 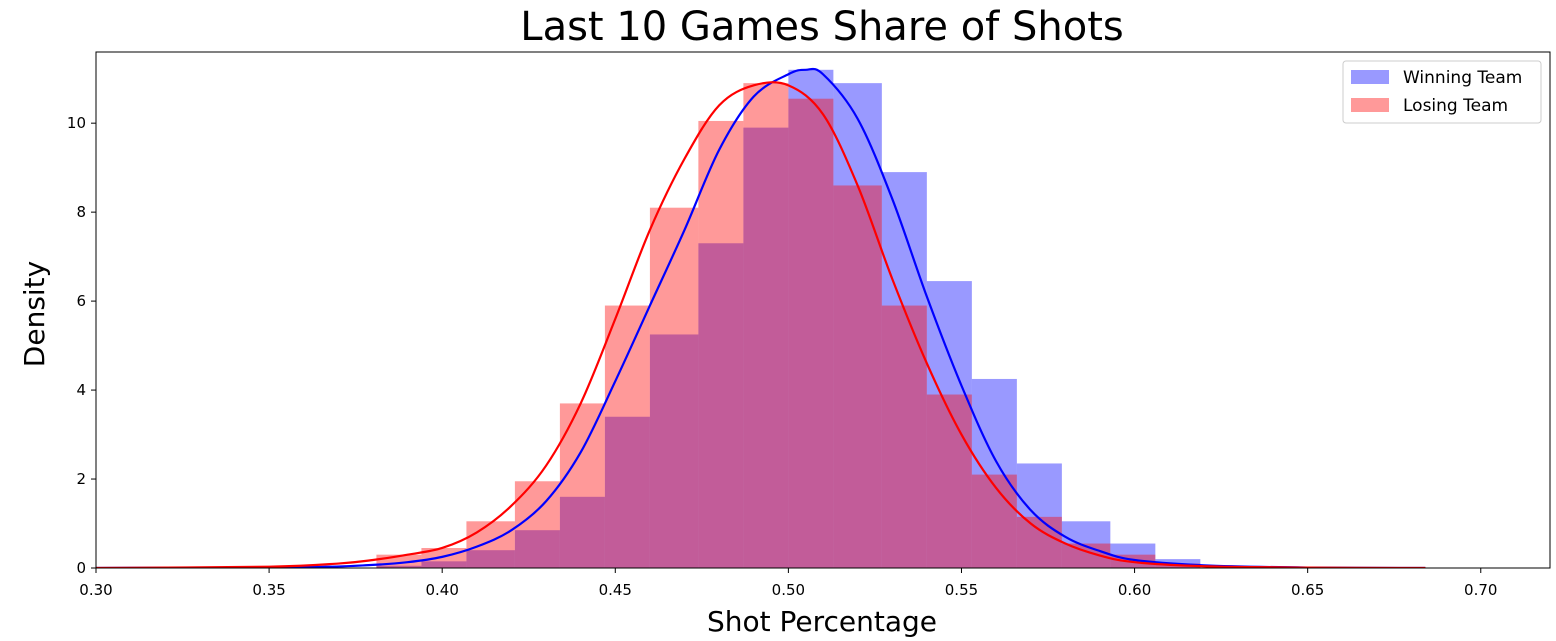 What do you see at coordinates (81, 301) in the screenshot?
I see `y-tick-label: 6` at bounding box center [81, 301].